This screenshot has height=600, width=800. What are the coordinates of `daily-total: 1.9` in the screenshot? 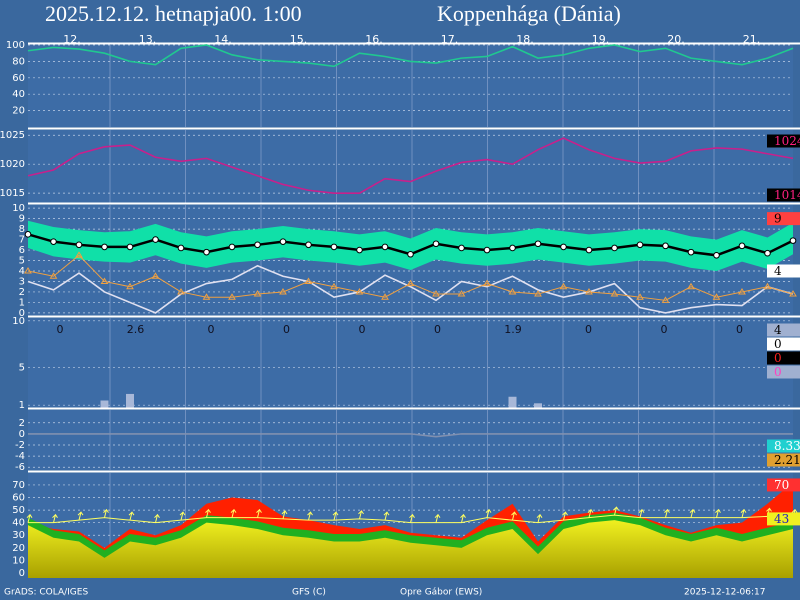 It's located at (513, 329).